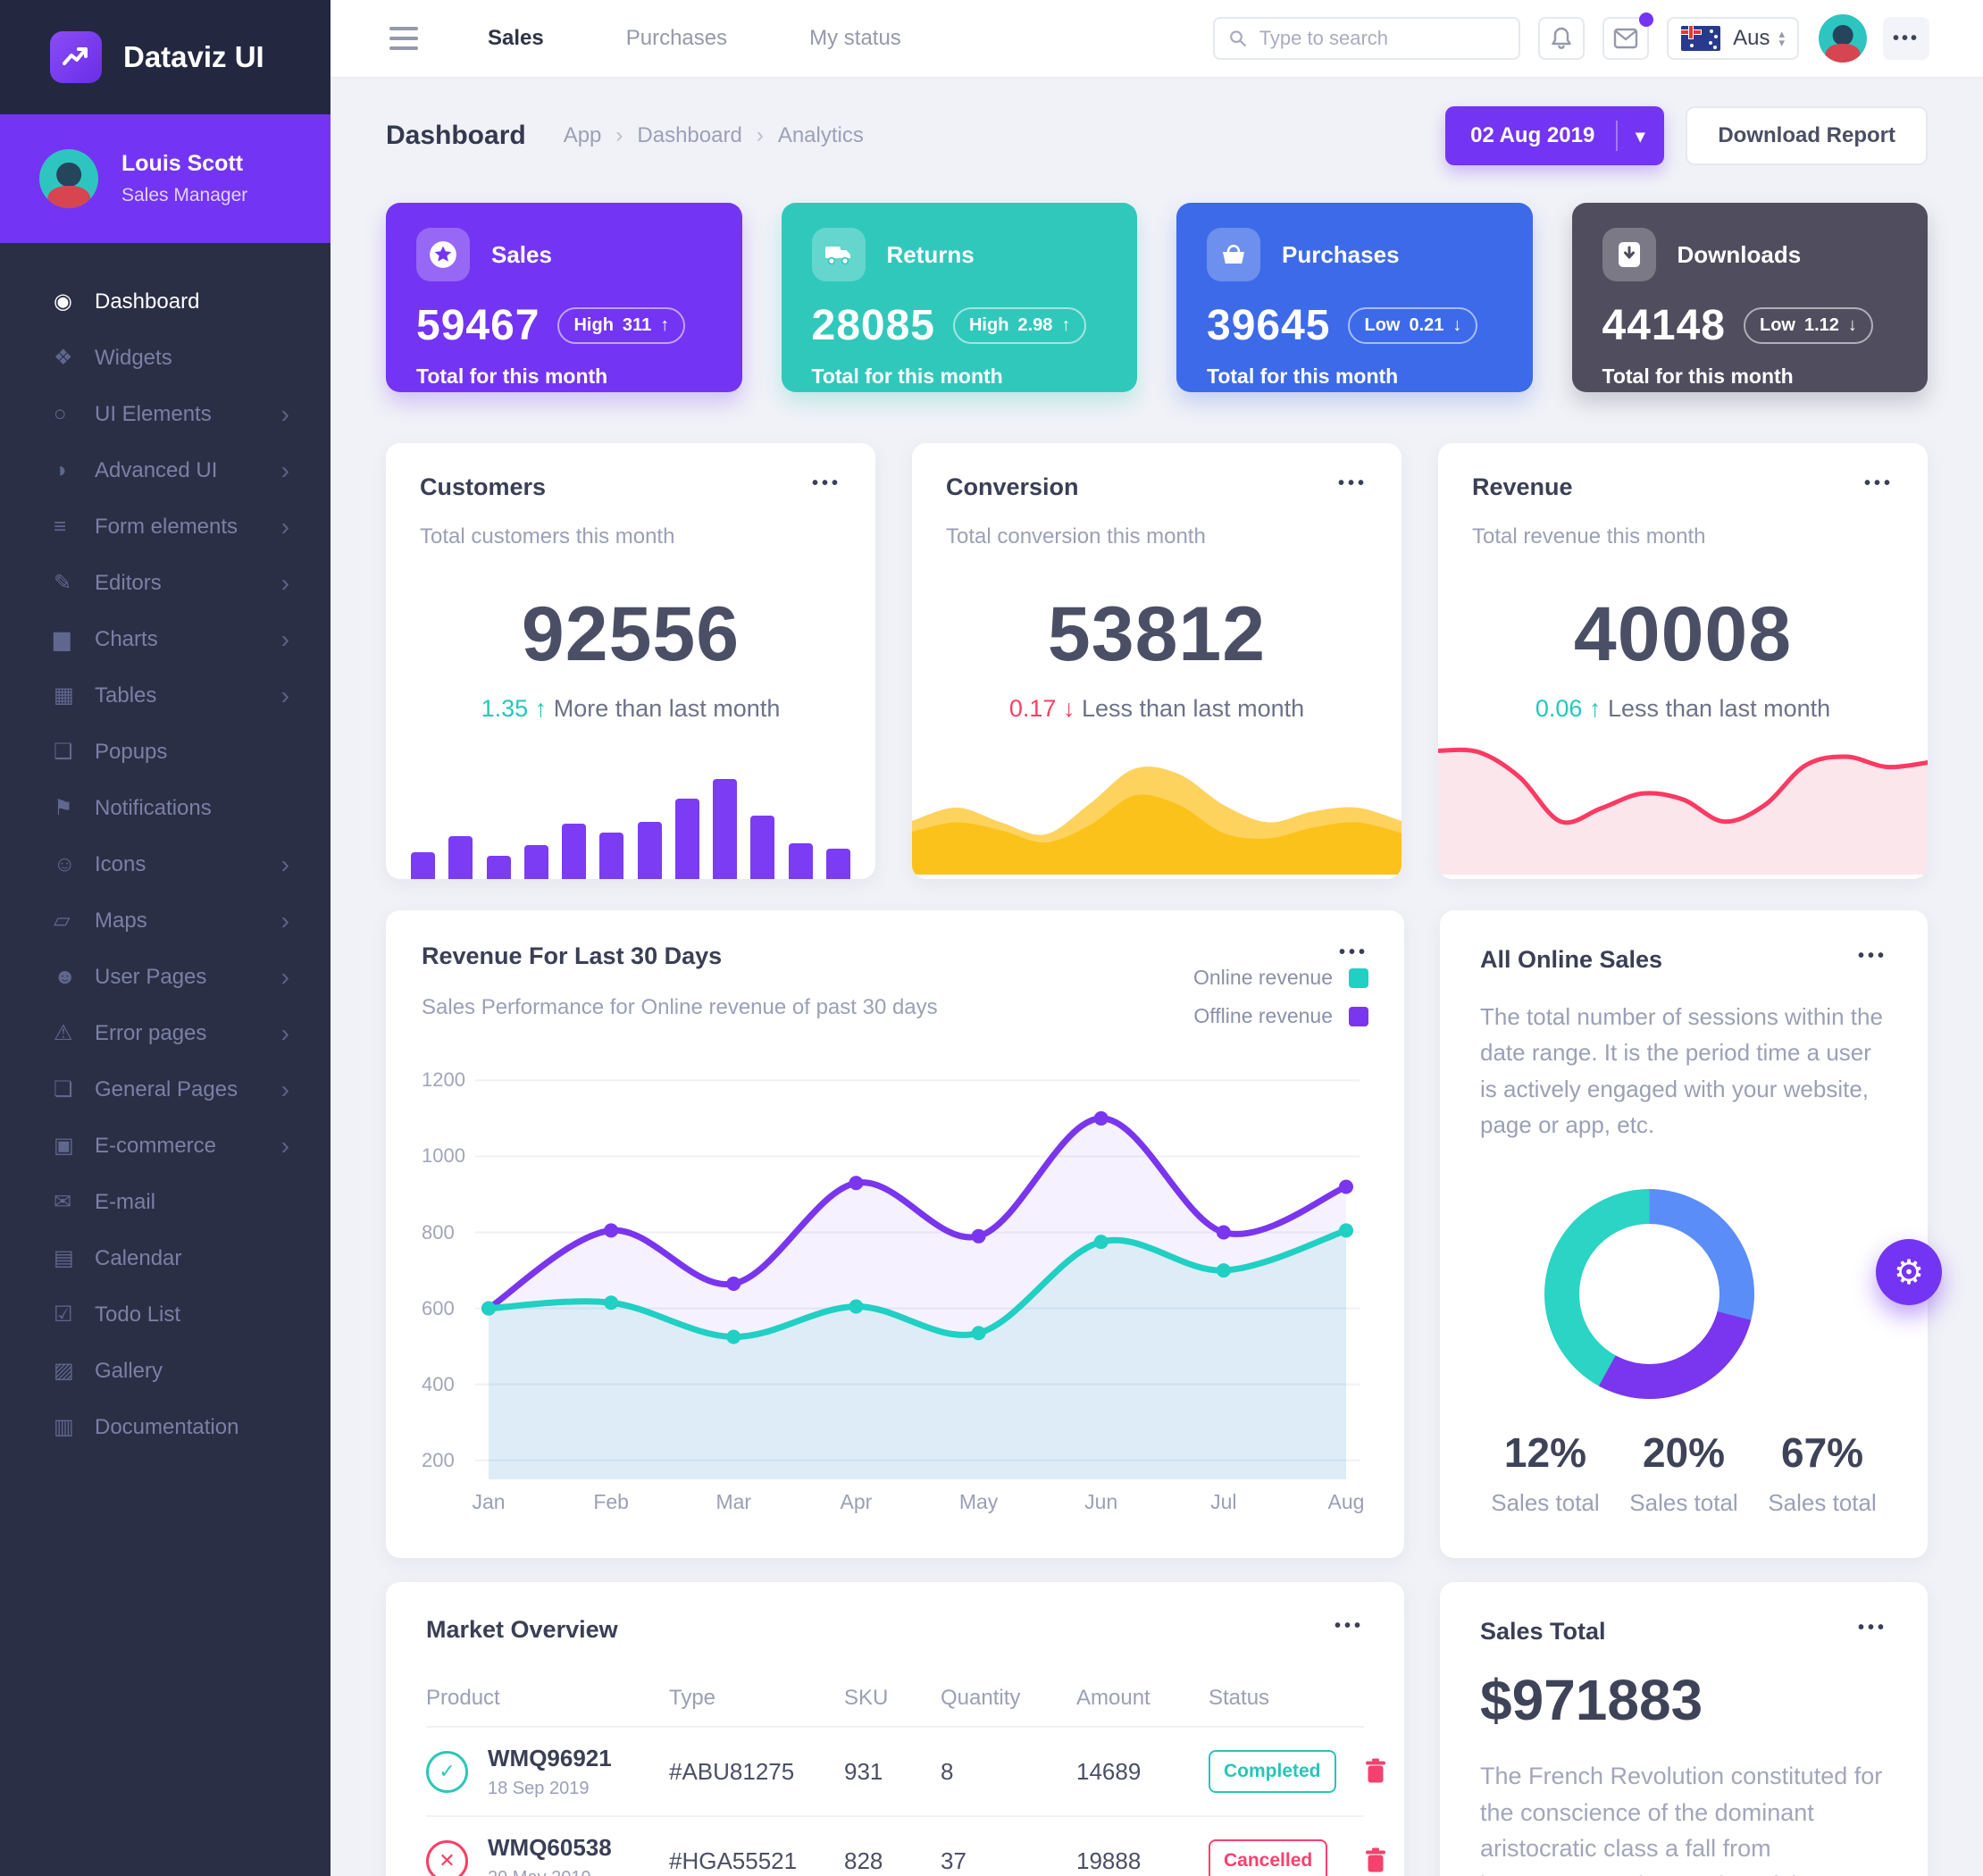  What do you see at coordinates (1683, 803) in the screenshot?
I see `revenue-spark-chart` at bounding box center [1683, 803].